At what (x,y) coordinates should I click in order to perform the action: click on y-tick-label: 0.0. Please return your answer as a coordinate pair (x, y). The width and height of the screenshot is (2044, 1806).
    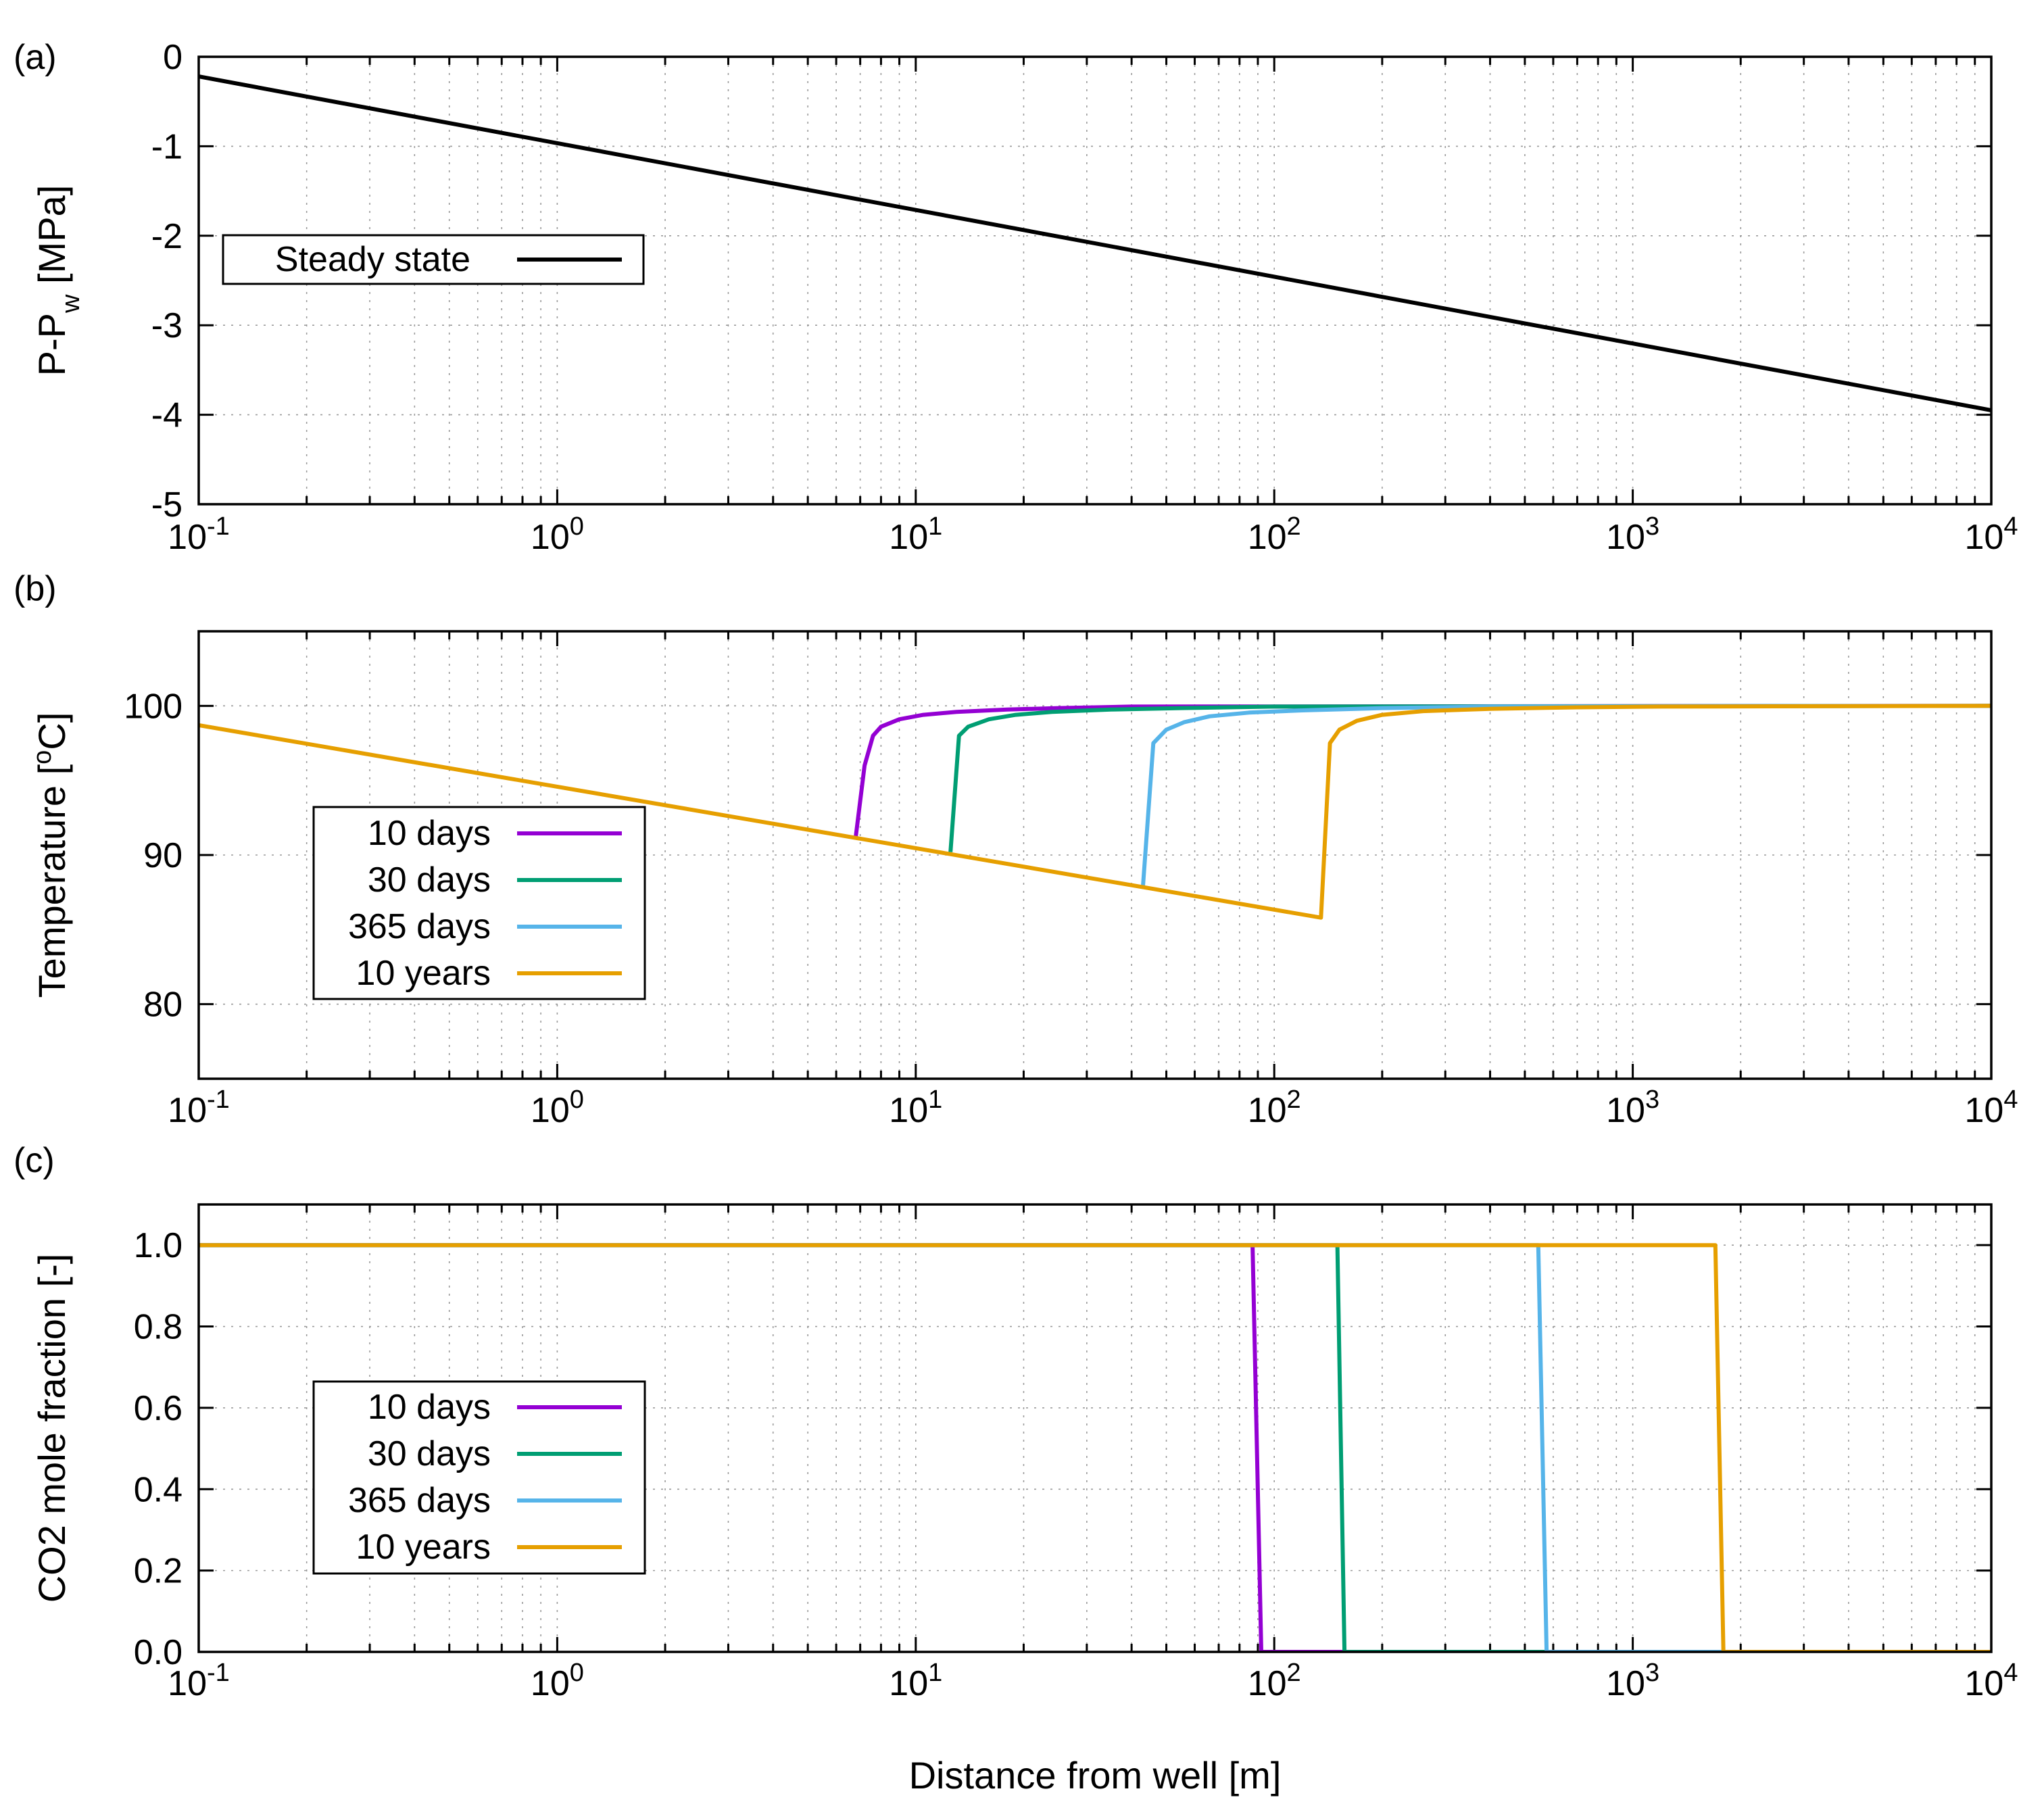
    Looking at the image, I should click on (158, 1652).